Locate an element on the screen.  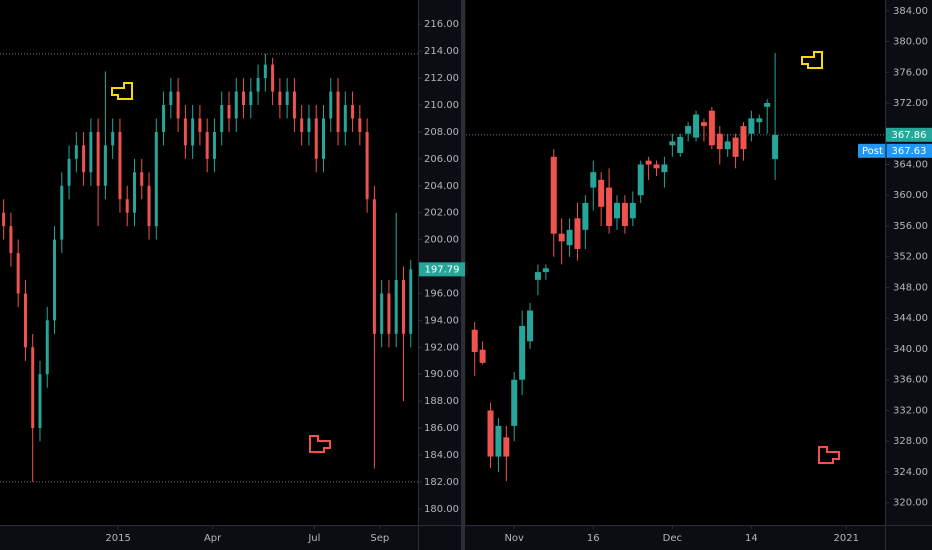
y-tick-label: 340.00 is located at coordinates (910, 349).